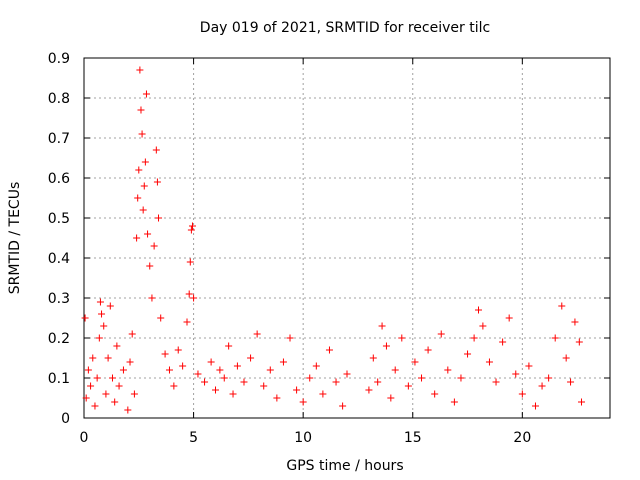  What do you see at coordinates (59, 219) in the screenshot?
I see `y-tick-label: 0.5` at bounding box center [59, 219].